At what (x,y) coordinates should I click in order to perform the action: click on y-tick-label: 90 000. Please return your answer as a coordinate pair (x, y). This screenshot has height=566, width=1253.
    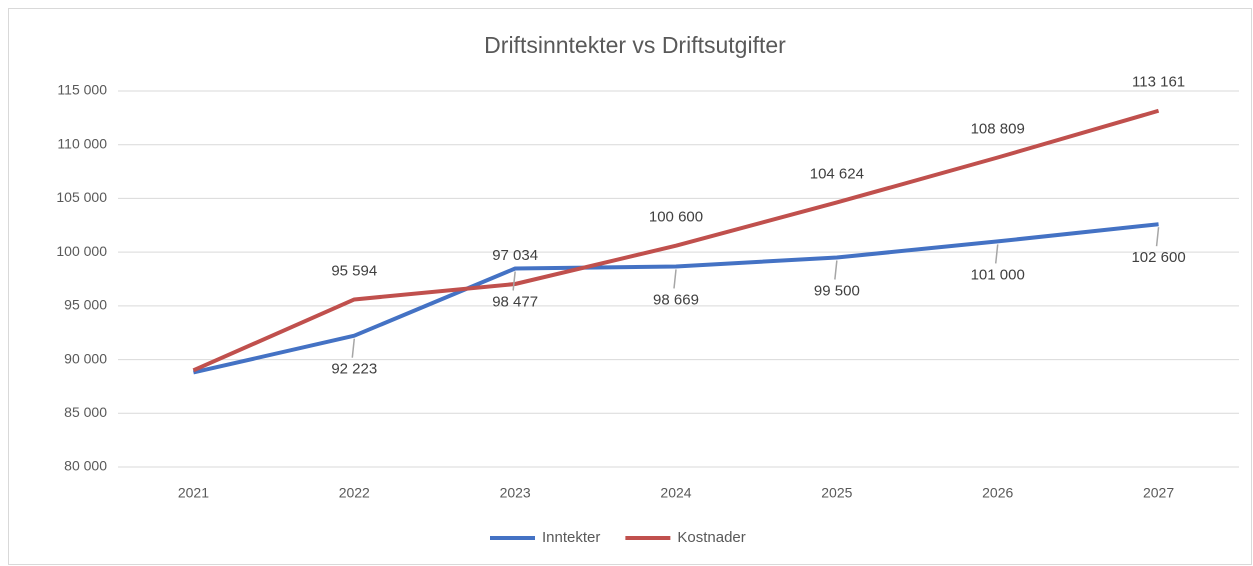
    Looking at the image, I should click on (85, 358).